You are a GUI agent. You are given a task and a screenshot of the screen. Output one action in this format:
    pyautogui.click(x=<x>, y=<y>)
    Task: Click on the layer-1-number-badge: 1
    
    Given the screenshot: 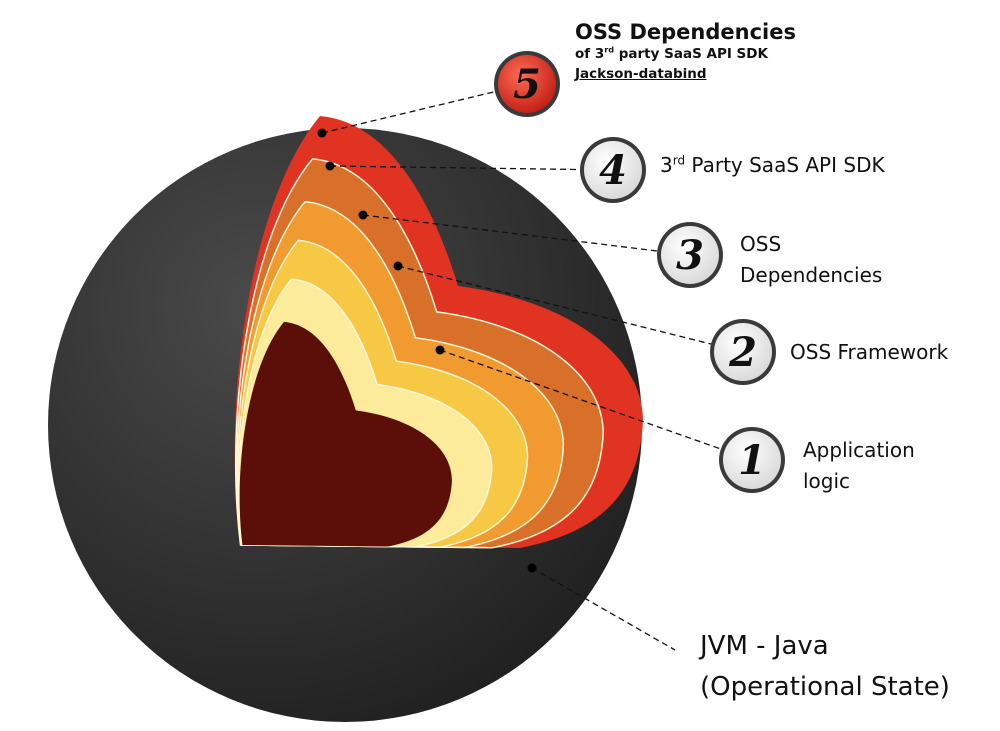 What is the action you would take?
    pyautogui.click(x=752, y=460)
    